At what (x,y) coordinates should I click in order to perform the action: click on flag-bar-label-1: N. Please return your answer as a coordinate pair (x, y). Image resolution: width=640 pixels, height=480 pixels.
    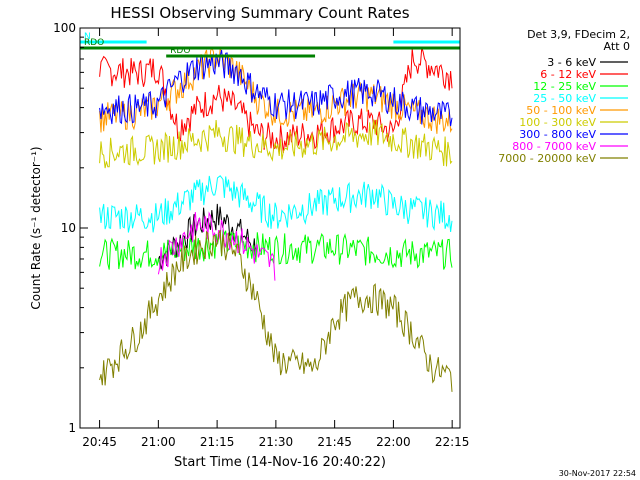
    Looking at the image, I should click on (87, 37).